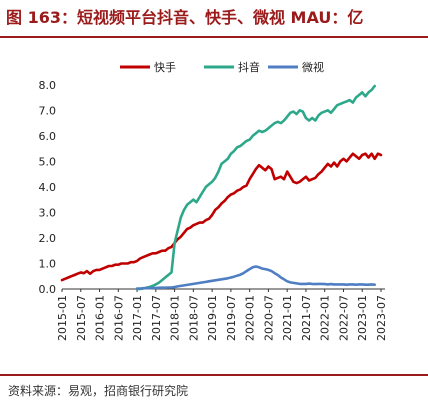 The height and width of the screenshot is (413, 428). Describe the element at coordinates (48, 136) in the screenshot. I see `y-tick-label: 6.0` at that location.